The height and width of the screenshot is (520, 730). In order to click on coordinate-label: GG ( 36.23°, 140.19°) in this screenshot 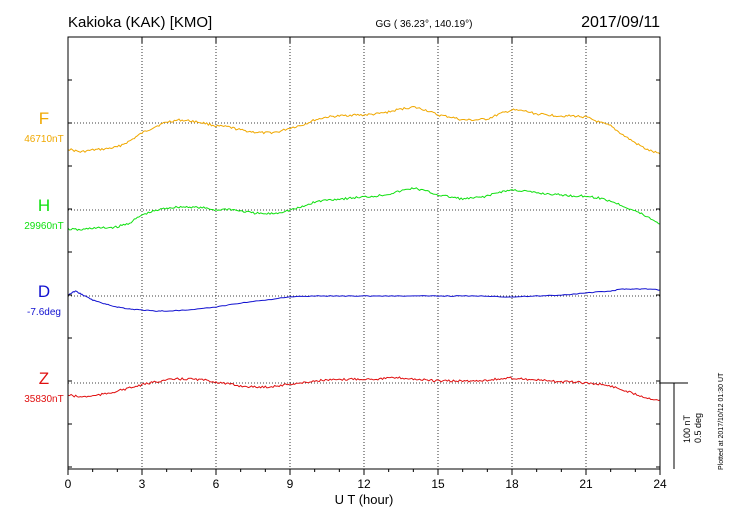, I will do `click(424, 24)`.